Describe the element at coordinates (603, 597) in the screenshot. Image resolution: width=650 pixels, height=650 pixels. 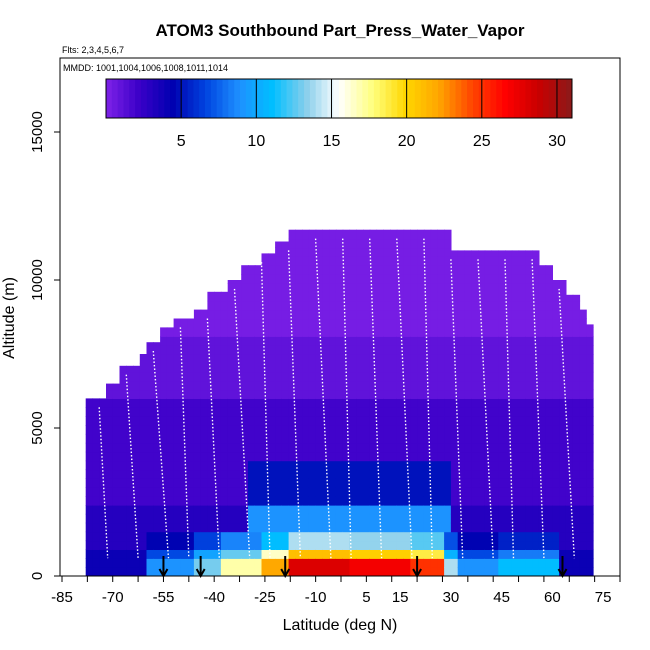
I see `x-tick-label: 75` at that location.